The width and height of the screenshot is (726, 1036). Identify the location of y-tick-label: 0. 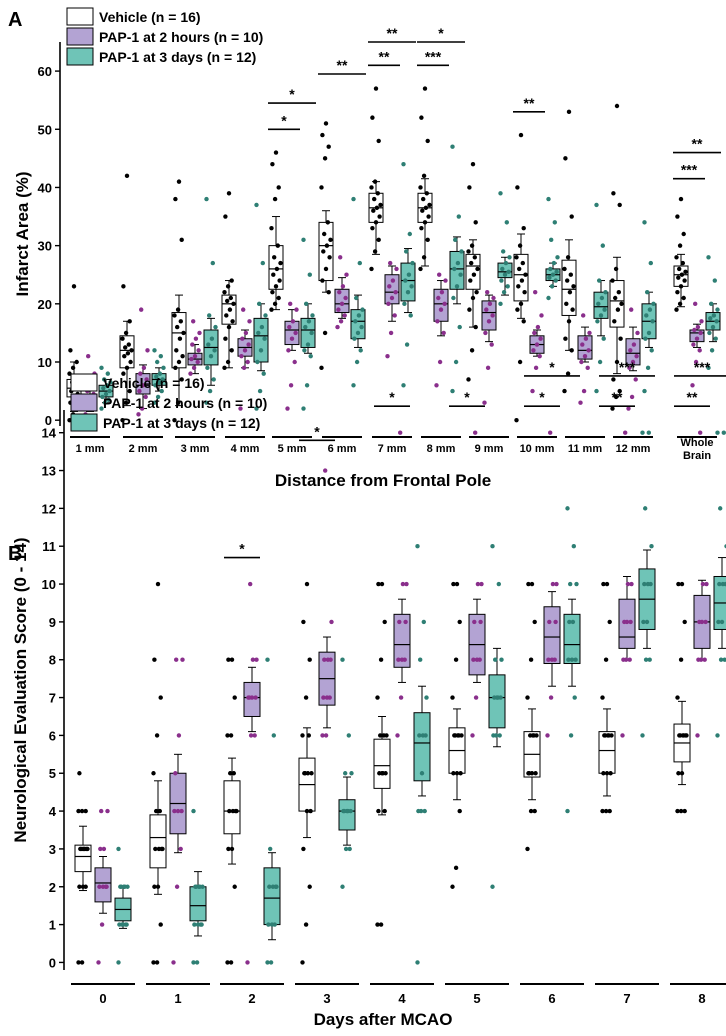
(48, 420).